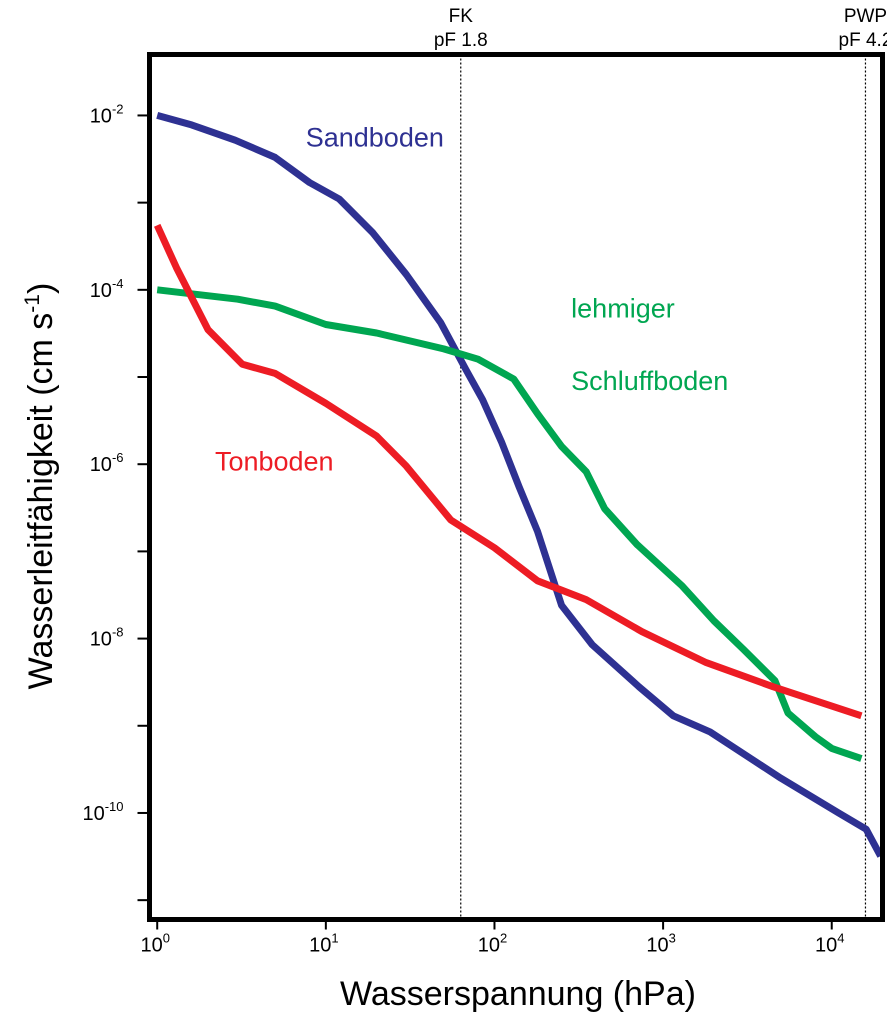  I want to click on y-tick-label: 10⁻⁶, so click(107, 463).